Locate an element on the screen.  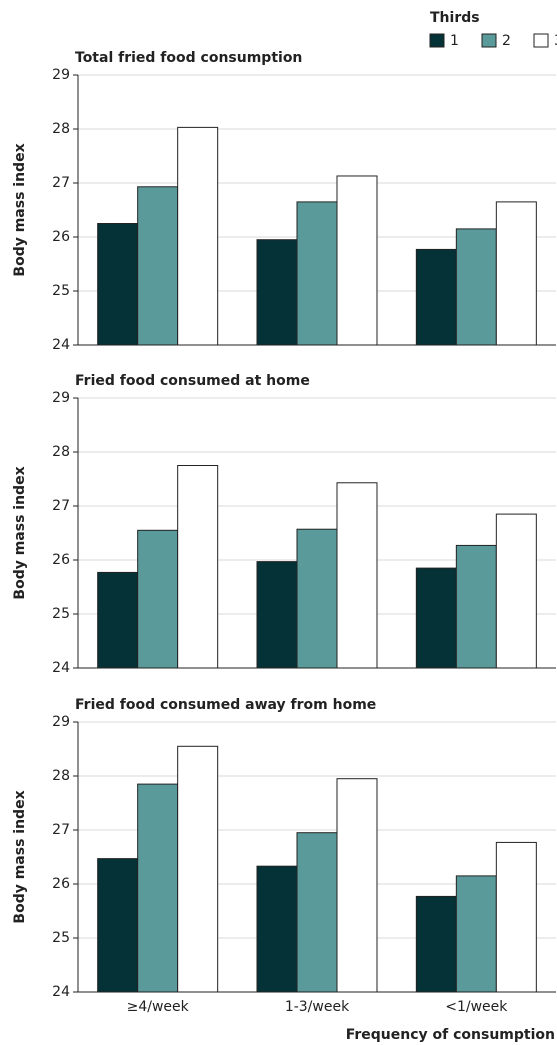
legend-label: 3 is located at coordinates (555, 41).